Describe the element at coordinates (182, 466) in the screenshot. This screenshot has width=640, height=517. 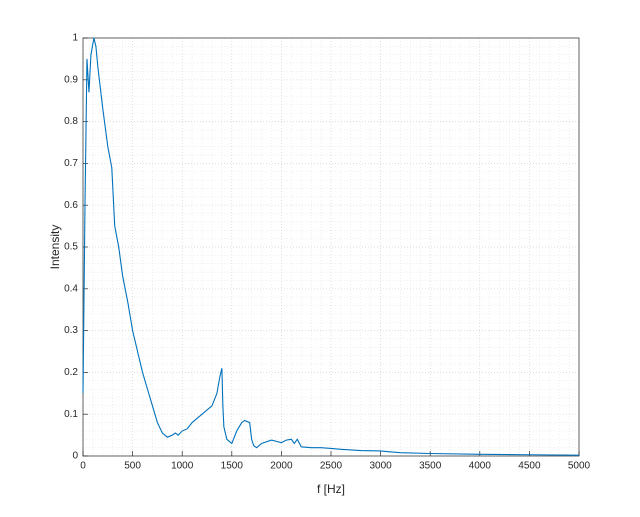
I see `x-tick-label: 1000` at that location.